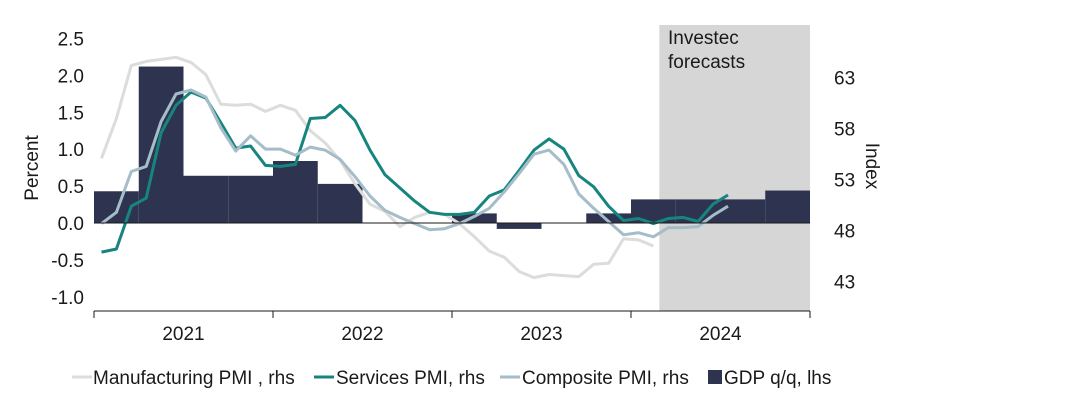  Describe the element at coordinates (608, 218) in the screenshot. I see `gdp-bar-q4-2023` at that location.